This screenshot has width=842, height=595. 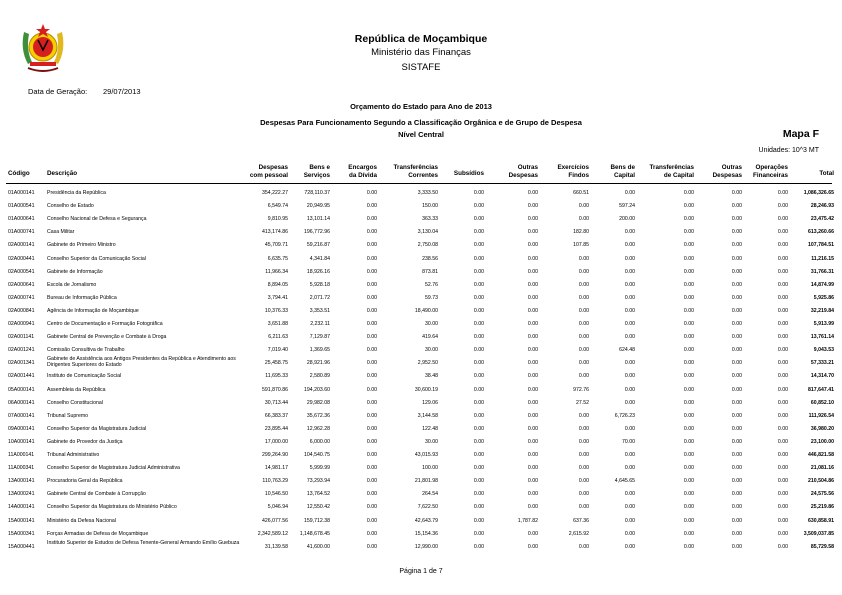 I want to click on column-header-line: Exercícios, so click(x=573, y=167).